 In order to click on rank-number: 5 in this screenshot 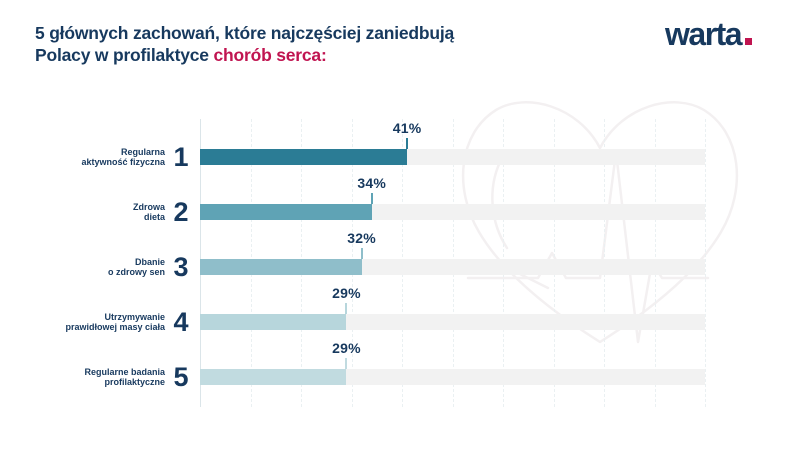, I will do `click(181, 377)`.